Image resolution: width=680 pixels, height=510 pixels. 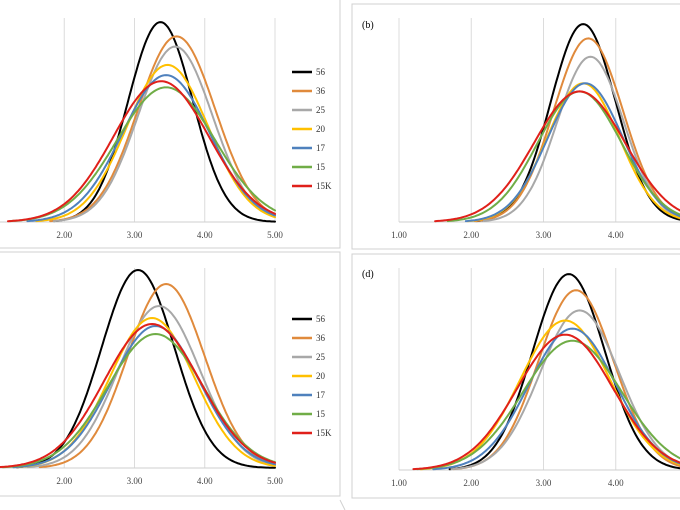 What do you see at coordinates (368, 25) in the screenshot?
I see `panel-label: (b)` at bounding box center [368, 25].